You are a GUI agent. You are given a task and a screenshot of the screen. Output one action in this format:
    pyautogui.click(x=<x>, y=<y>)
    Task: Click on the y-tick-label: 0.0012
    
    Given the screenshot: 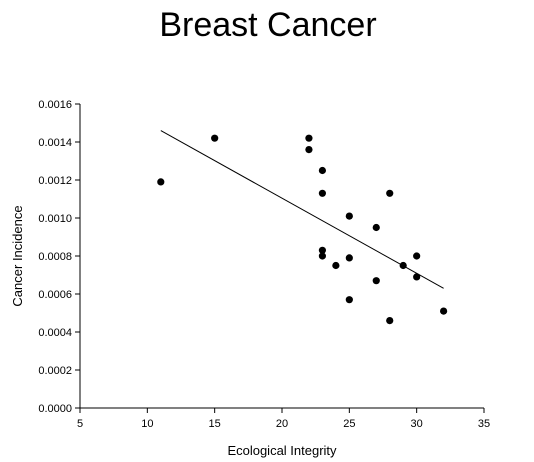 What is the action you would take?
    pyautogui.click(x=55, y=181)
    